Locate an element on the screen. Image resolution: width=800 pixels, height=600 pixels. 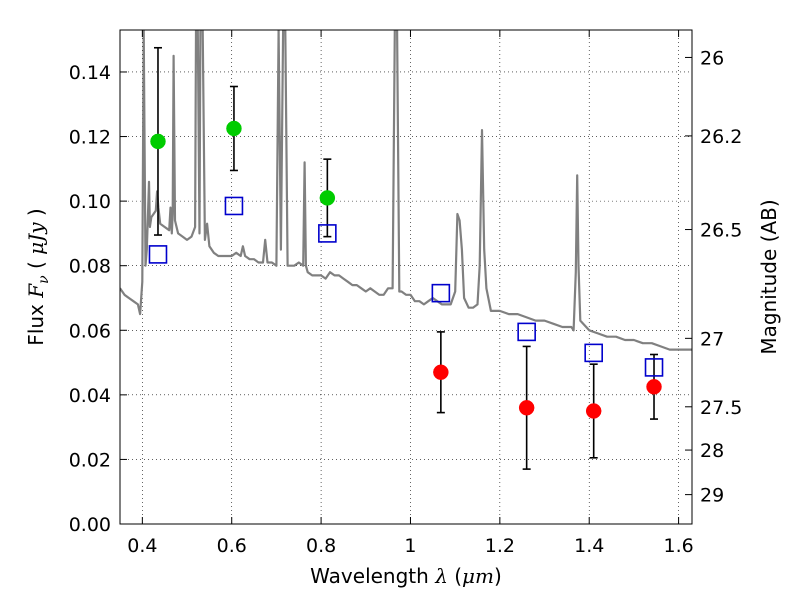
y-axis-title: Flux Fν ( μJy ) is located at coordinates (38, 276).